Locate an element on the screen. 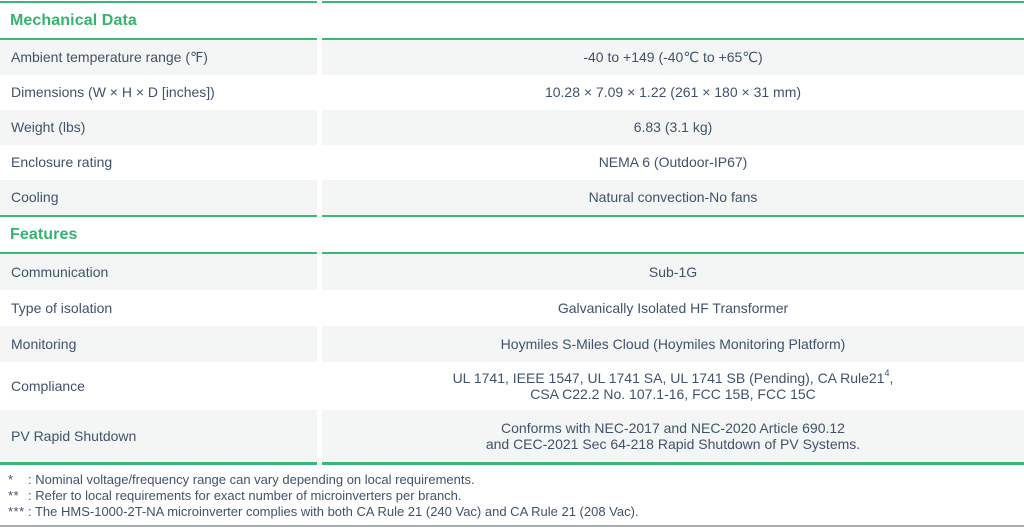  row-value-enclosure-rating: NEMA 6 (Outdoor-IP67) is located at coordinates (673, 162).